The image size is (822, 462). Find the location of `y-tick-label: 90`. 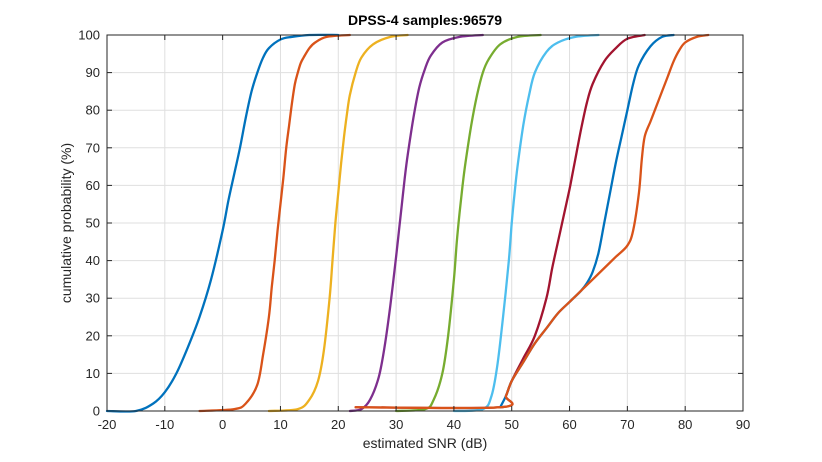

y-tick-label: 90 is located at coordinates (93, 72).